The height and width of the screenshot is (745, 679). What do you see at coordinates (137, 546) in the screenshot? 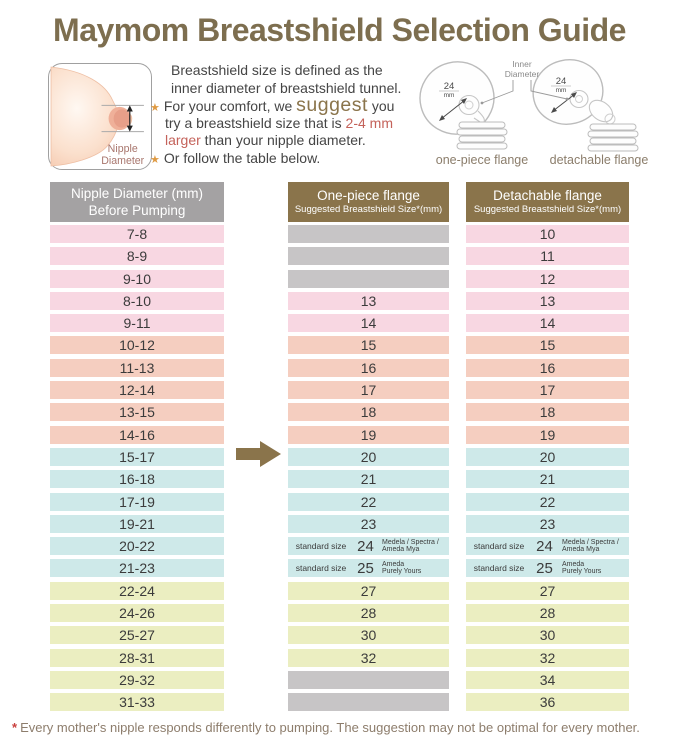
I see `nipple-range-cell: 20-22` at bounding box center [137, 546].